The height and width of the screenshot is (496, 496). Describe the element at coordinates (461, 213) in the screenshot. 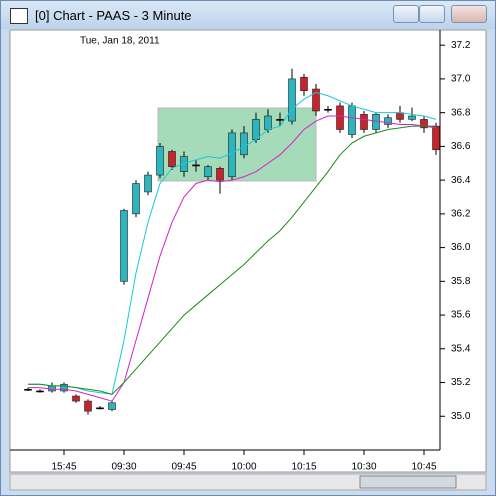

I see `y-tick-label: 36.2` at that location.